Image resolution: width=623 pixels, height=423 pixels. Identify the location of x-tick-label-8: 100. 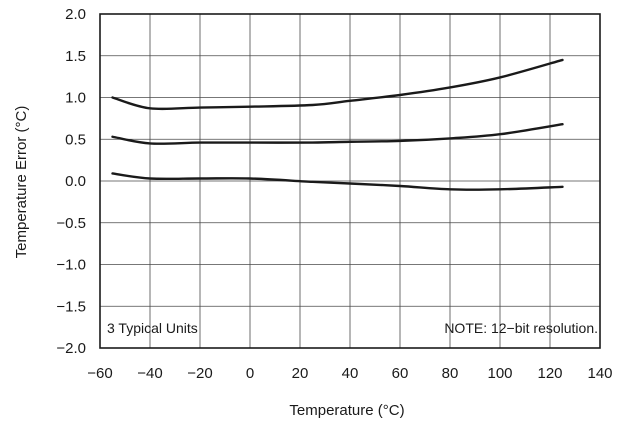
(499, 373).